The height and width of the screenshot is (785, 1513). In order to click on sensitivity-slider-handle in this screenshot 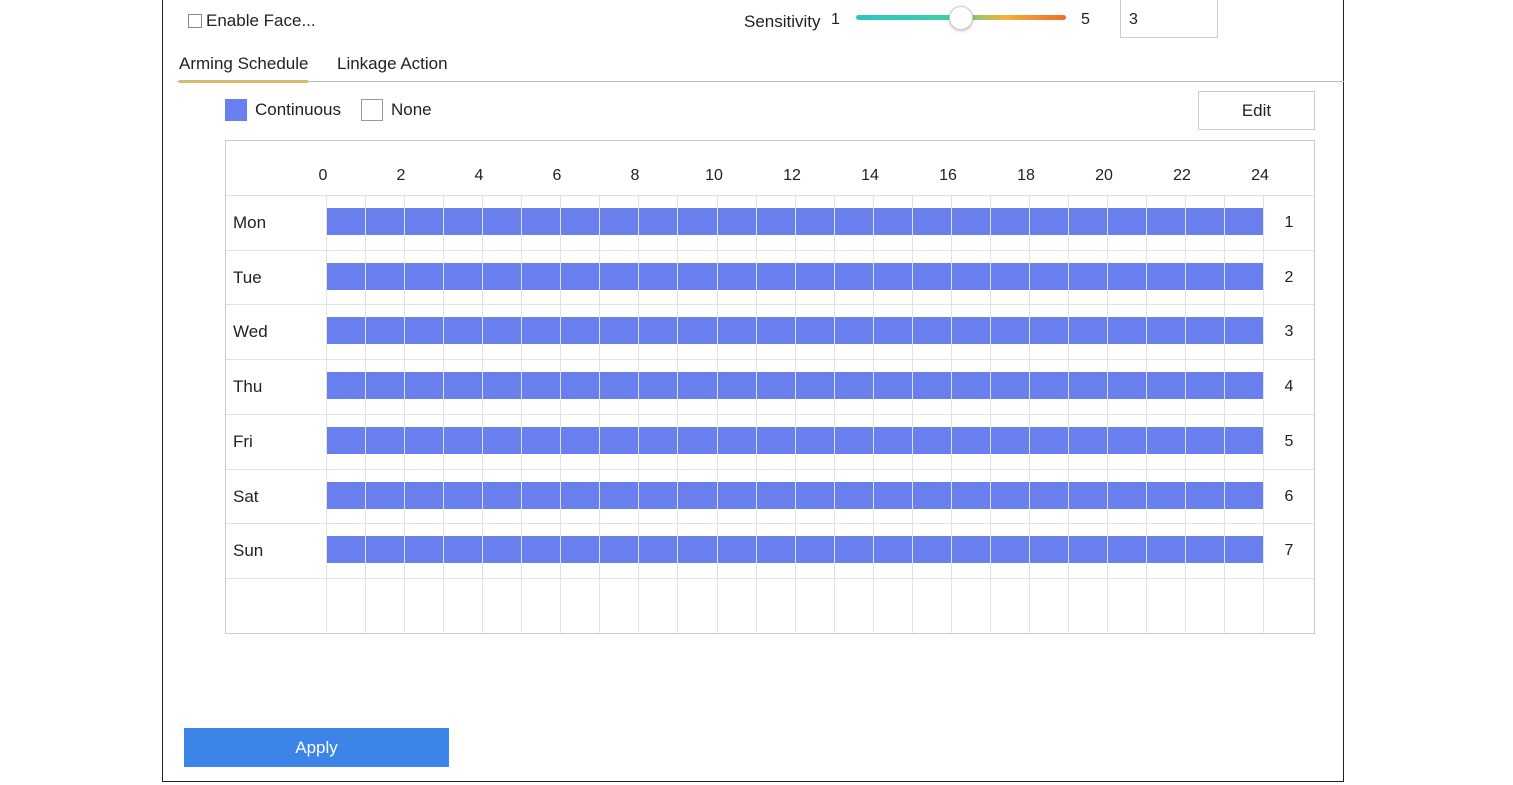, I will do `click(961, 18)`.